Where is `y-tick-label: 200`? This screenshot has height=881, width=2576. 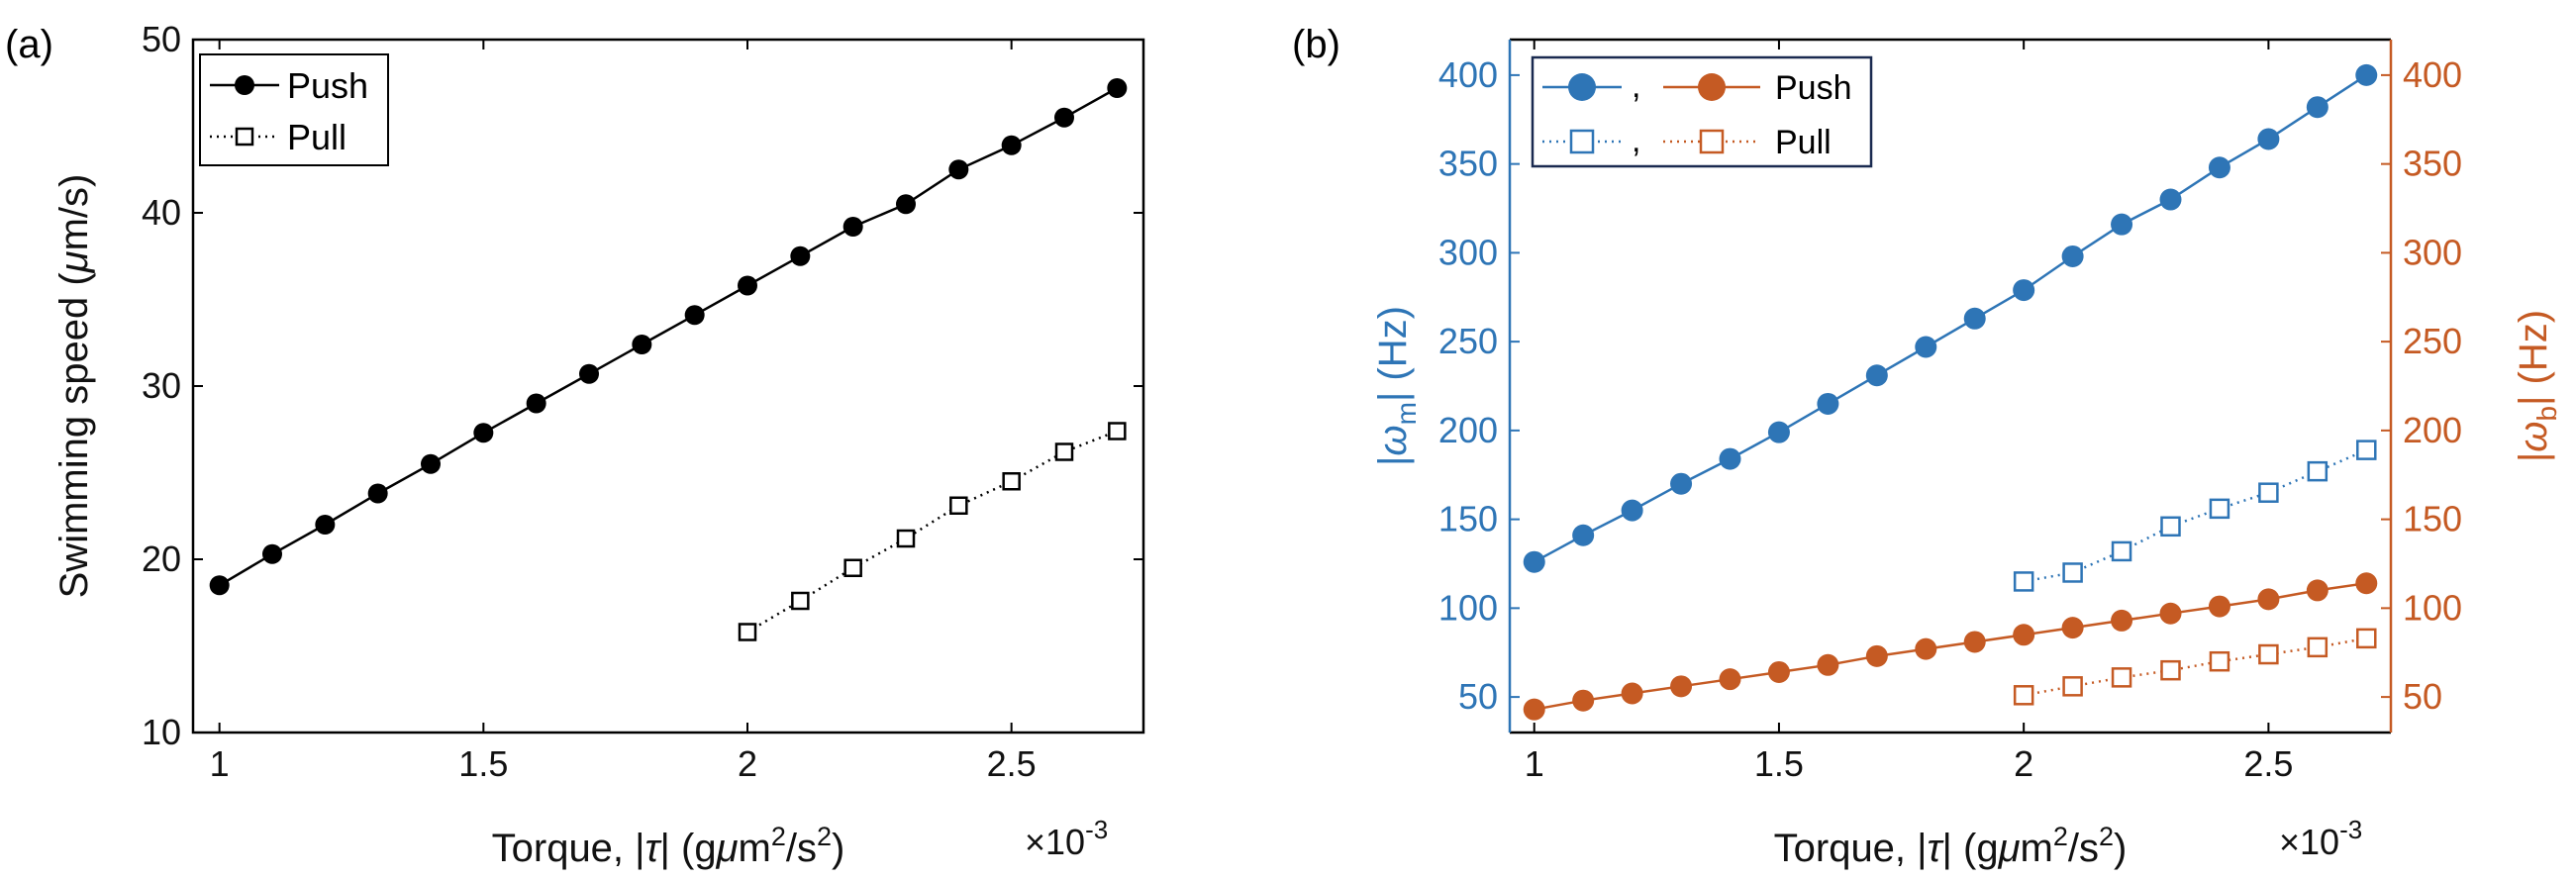
y-tick-label: 200 is located at coordinates (1468, 430).